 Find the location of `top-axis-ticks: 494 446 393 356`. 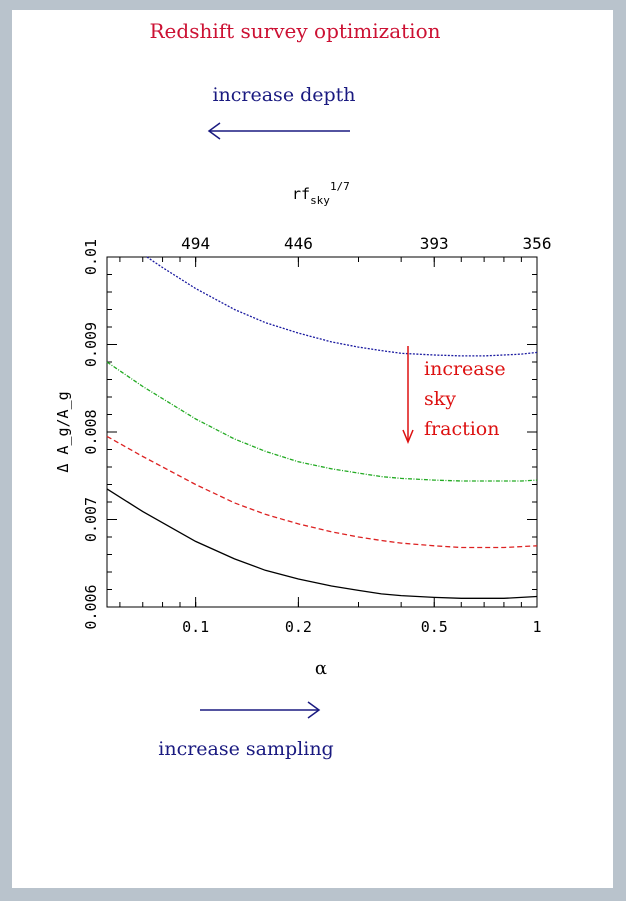

top-axis-ticks: 494 446 393 356 is located at coordinates (366, 250).